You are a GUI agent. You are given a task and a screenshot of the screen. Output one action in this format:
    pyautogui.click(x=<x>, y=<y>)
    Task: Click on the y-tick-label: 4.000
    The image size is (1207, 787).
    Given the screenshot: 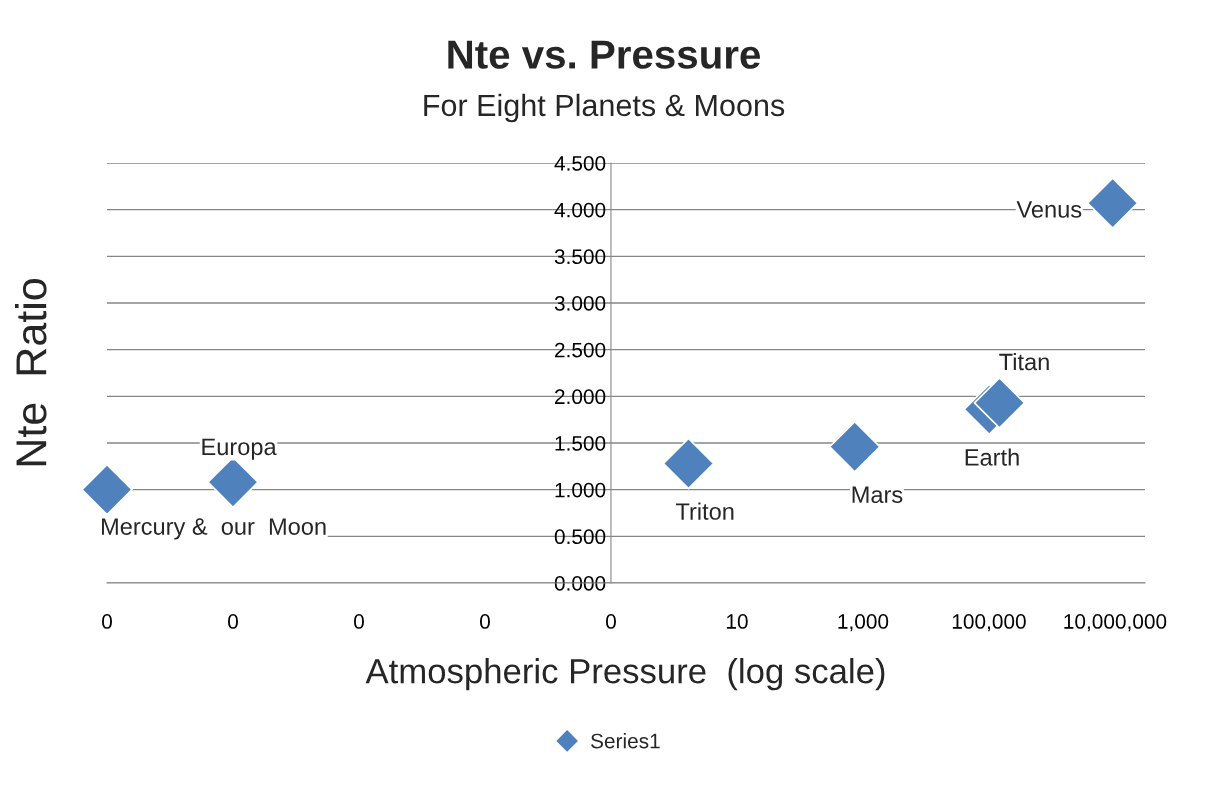 What is the action you would take?
    pyautogui.click(x=580, y=210)
    